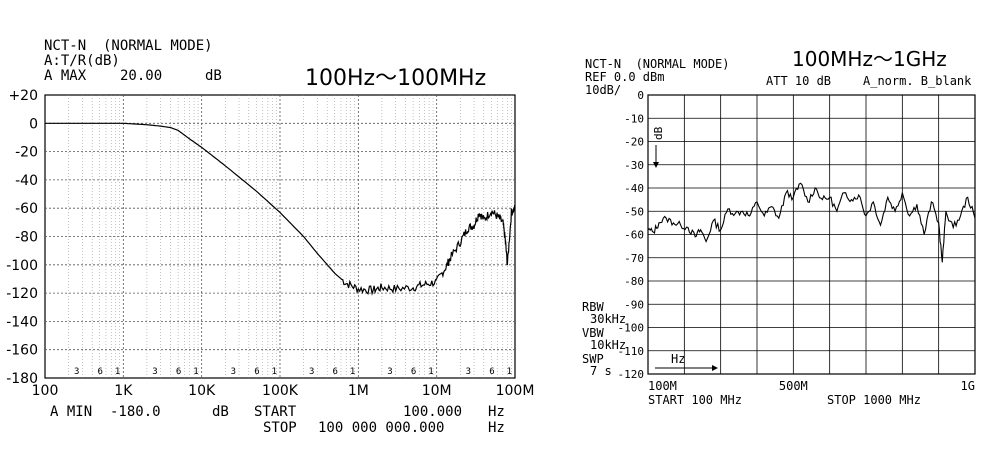  What do you see at coordinates (432, 412) in the screenshot?
I see `left-footer-start-value: 100.000` at bounding box center [432, 412].